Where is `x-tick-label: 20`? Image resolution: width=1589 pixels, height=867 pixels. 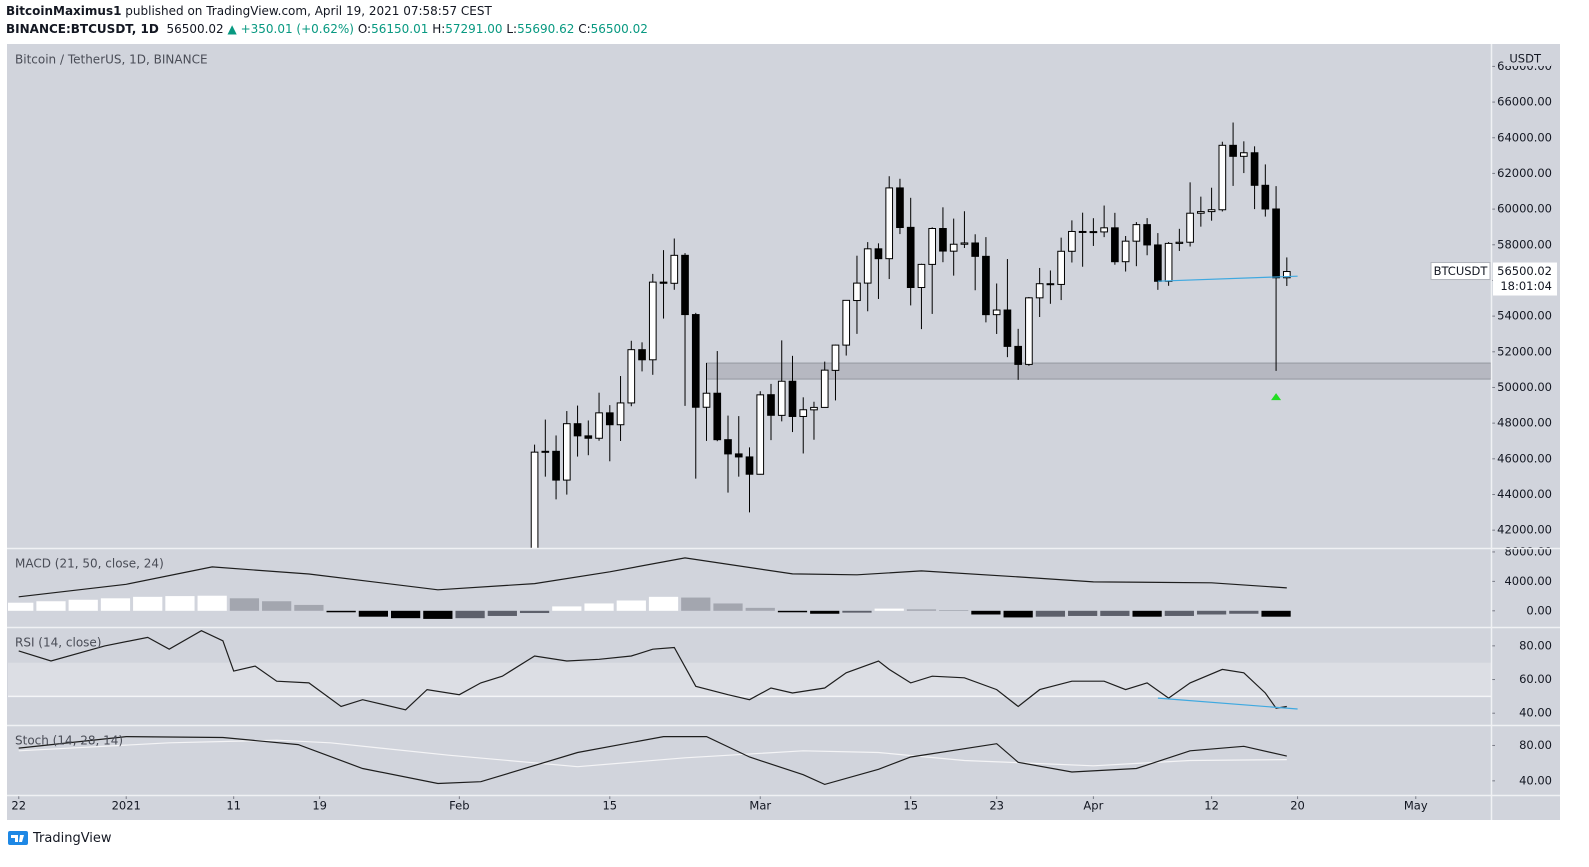 x-tick-label: 20 is located at coordinates (1297, 806).